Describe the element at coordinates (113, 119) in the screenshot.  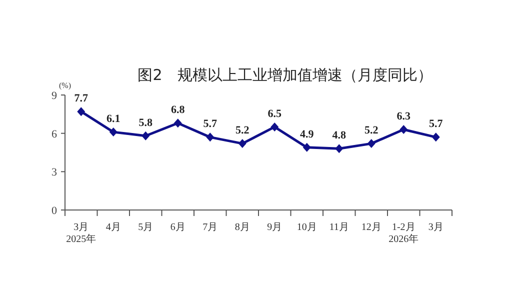
I see `data-label: 6.1` at that location.